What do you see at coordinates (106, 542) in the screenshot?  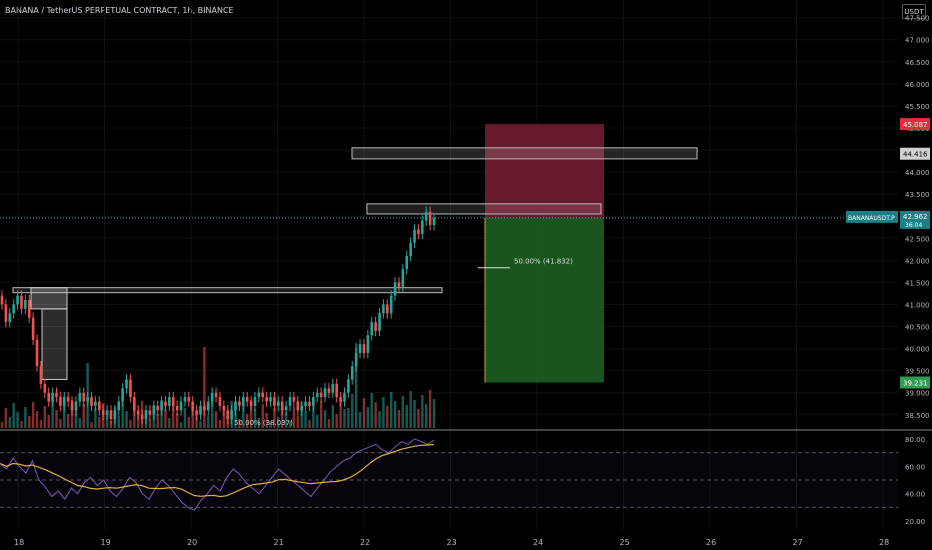 I see `time-tick-label: 19` at bounding box center [106, 542].